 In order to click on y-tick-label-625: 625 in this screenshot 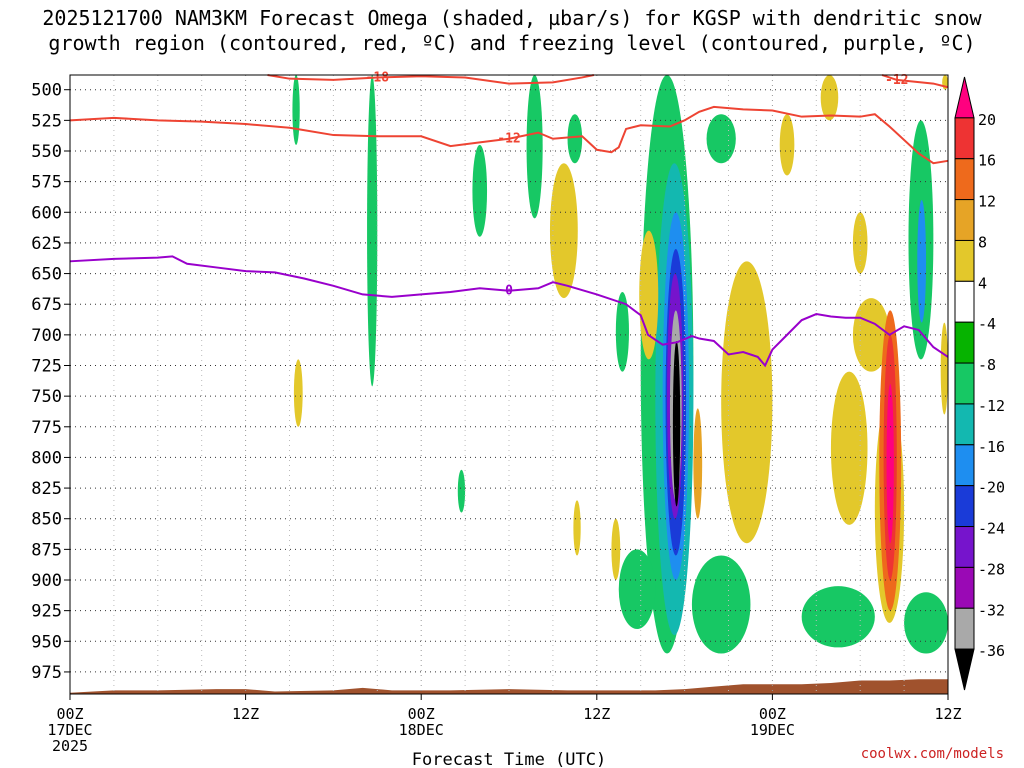, I will do `click(46, 244)`.